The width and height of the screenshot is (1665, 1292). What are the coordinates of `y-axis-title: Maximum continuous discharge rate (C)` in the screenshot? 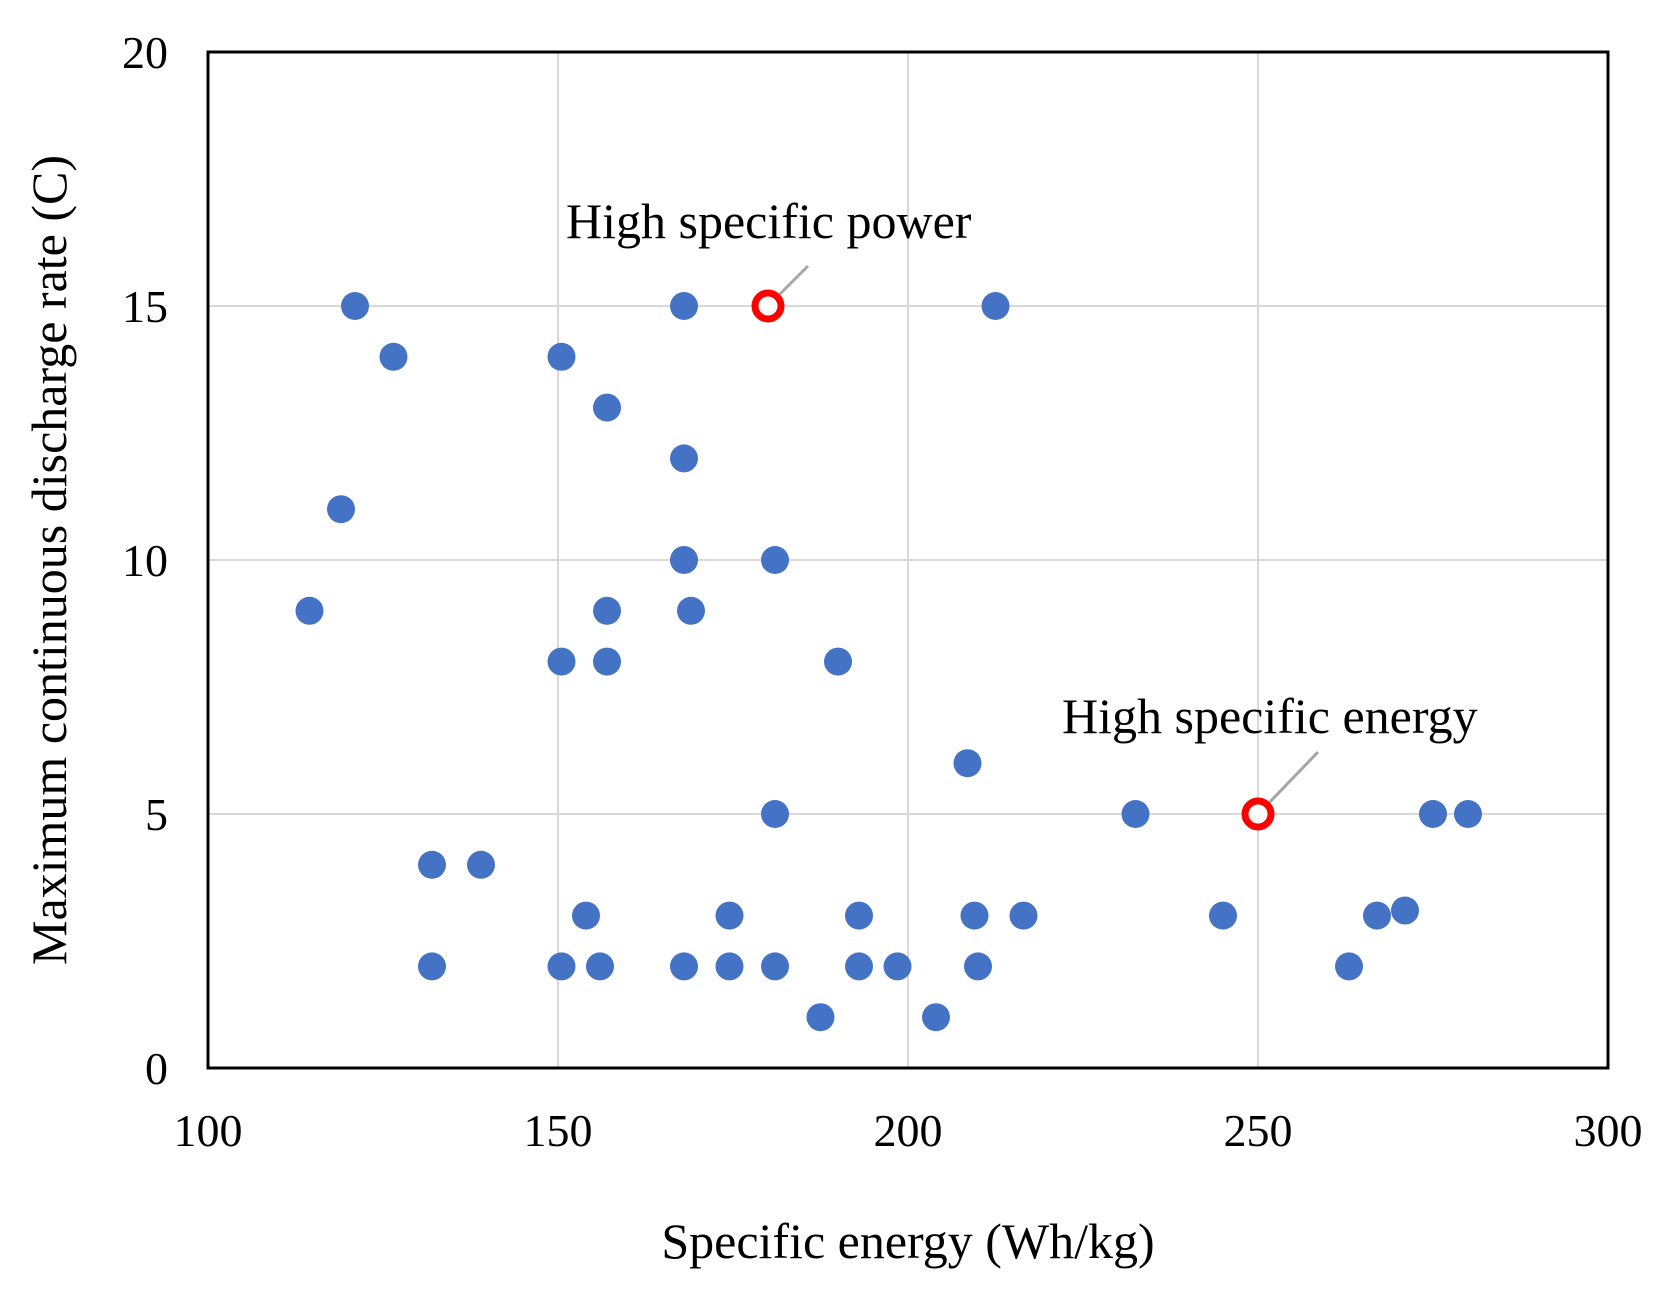 It's located at (49, 560).